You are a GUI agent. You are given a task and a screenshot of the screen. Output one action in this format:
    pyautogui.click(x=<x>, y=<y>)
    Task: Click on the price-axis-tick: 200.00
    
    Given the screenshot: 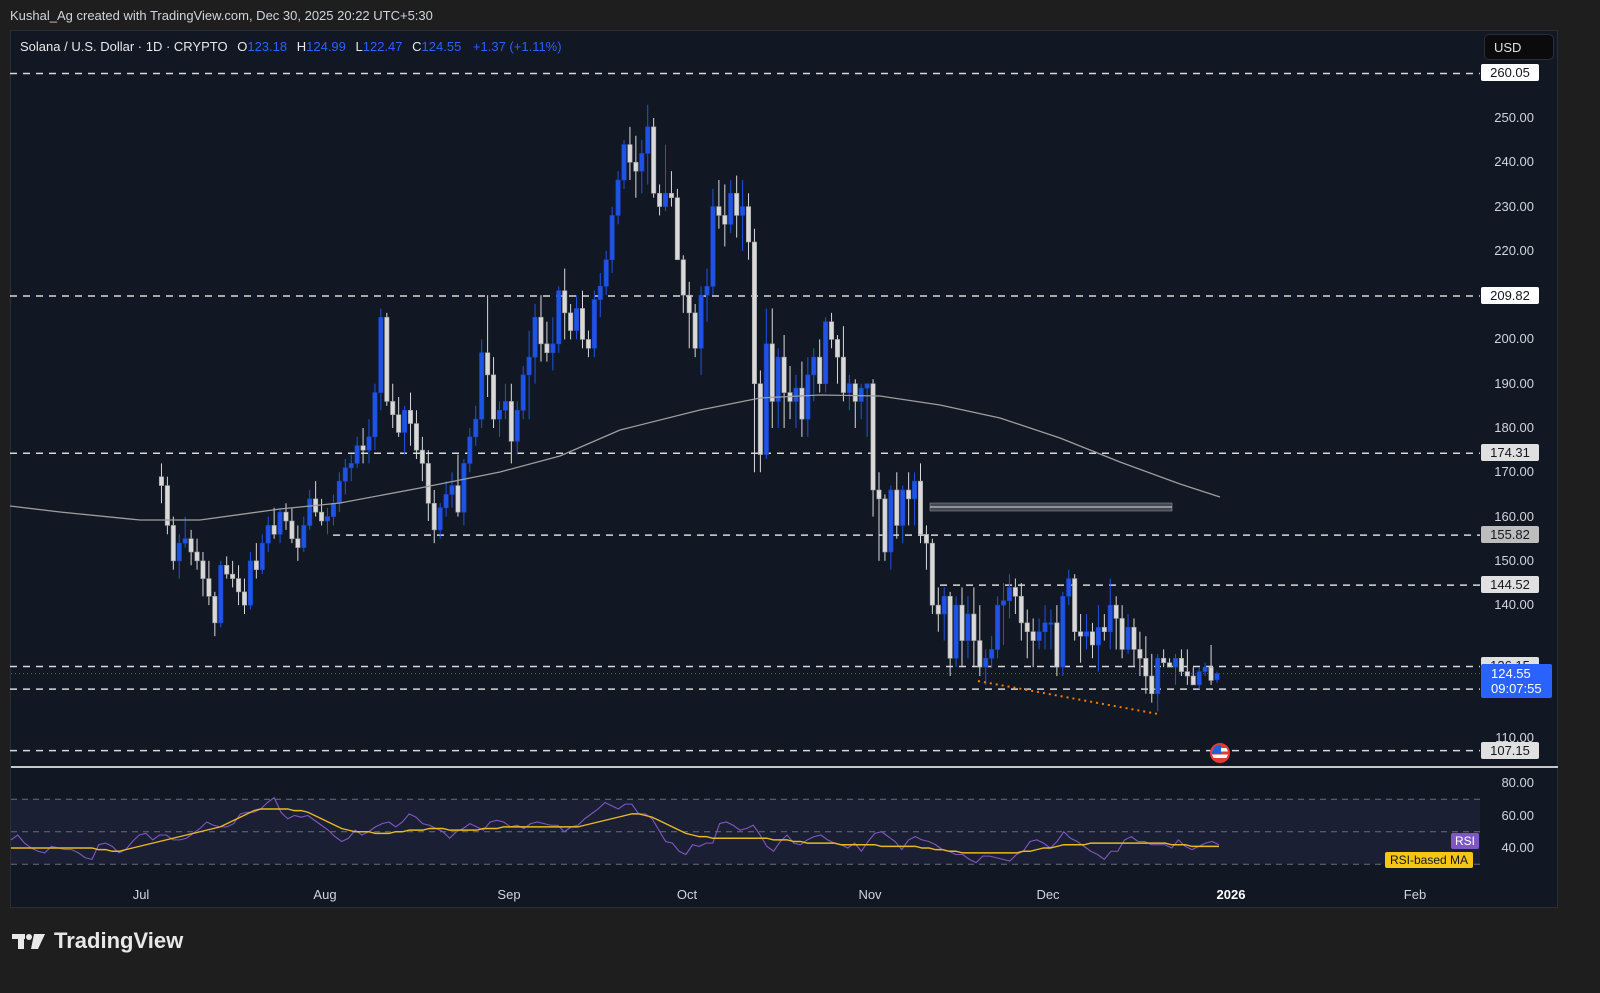 What is the action you would take?
    pyautogui.click(x=1514, y=339)
    